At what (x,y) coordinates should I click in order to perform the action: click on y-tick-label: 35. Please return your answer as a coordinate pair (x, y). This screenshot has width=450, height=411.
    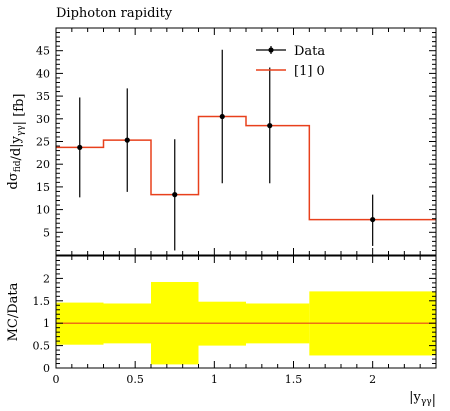
    Looking at the image, I should click on (43, 96).